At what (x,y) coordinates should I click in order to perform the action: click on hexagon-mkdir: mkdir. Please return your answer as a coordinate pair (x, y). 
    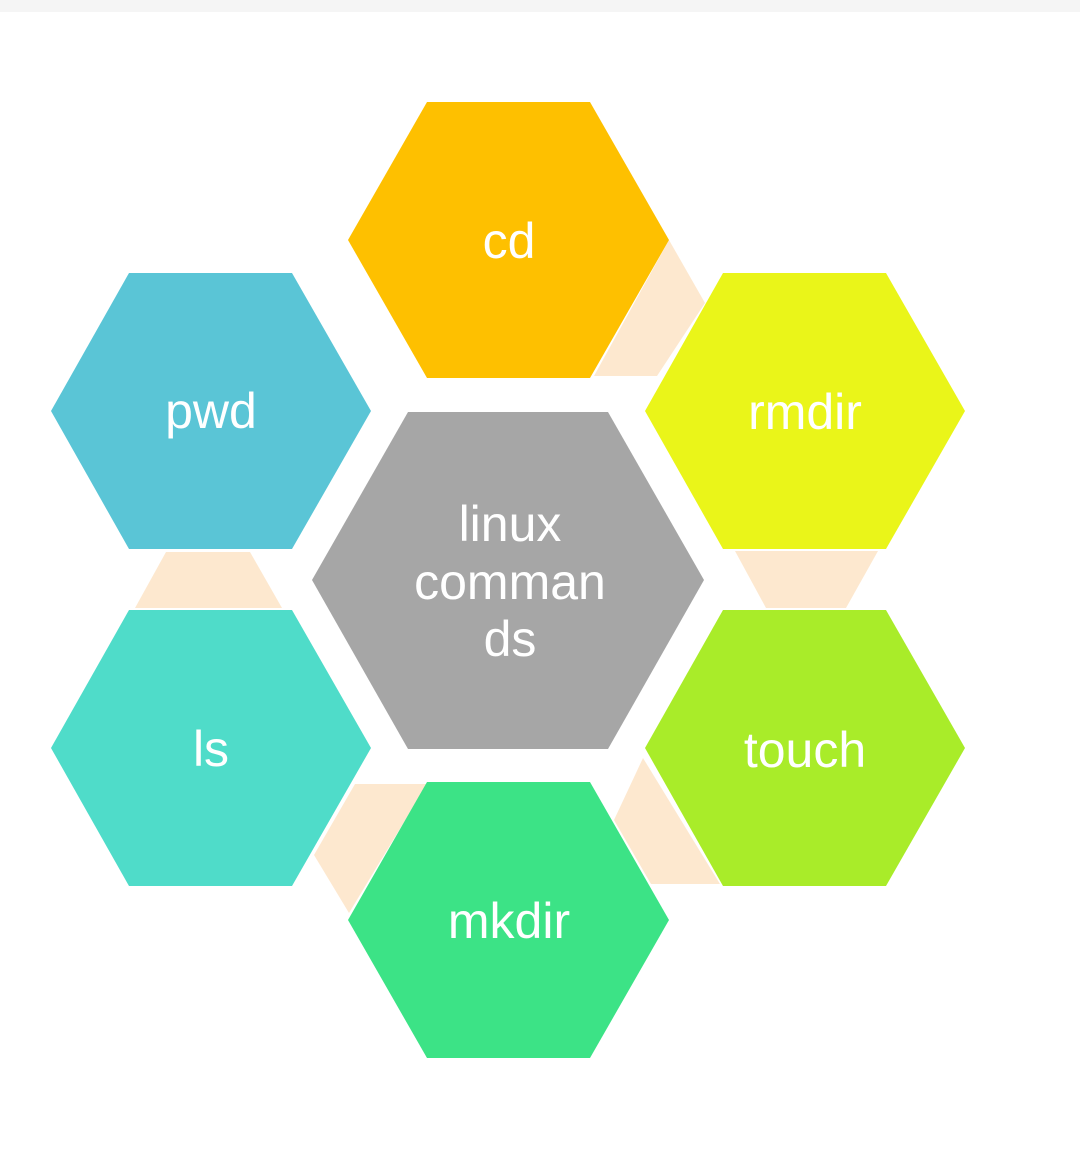
    Looking at the image, I should click on (508, 920).